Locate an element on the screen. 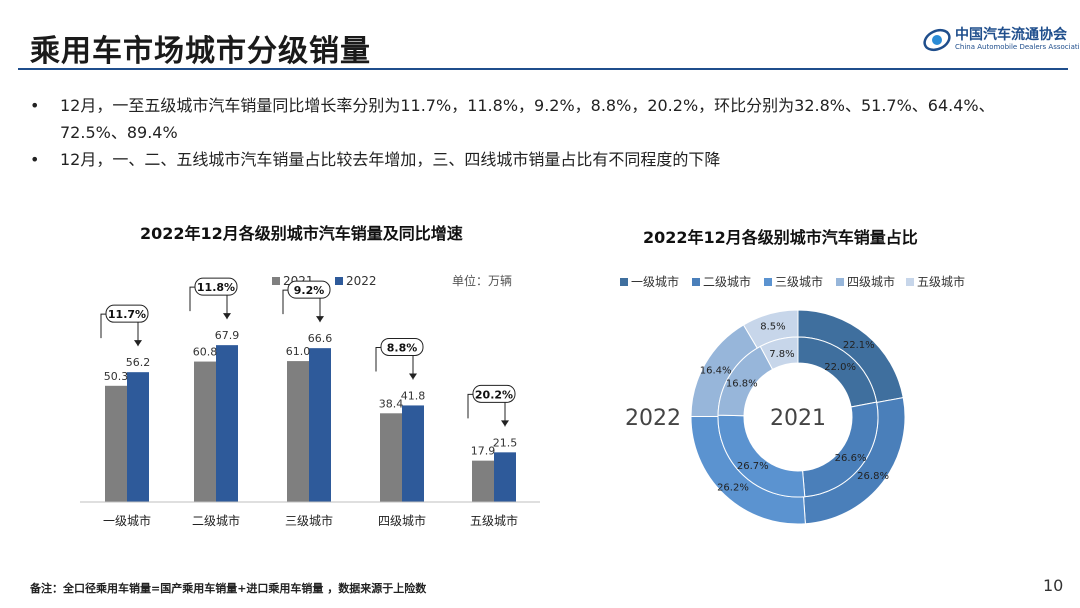  category-label: 二级城市 is located at coordinates (216, 520).